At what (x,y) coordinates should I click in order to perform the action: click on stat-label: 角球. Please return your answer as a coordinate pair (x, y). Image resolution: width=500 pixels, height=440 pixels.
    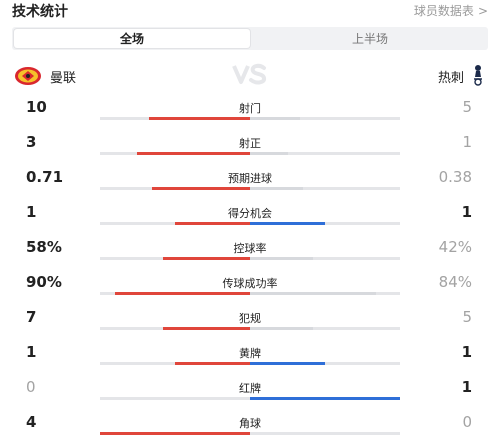
    Looking at the image, I should click on (250, 423).